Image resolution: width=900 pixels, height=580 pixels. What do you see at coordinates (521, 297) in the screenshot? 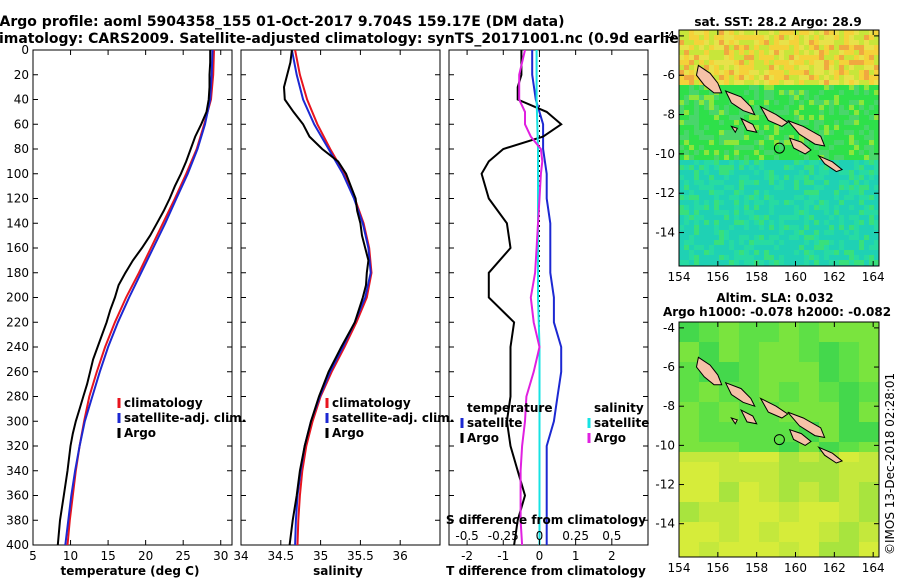
I see `series-t-argo` at bounding box center [521, 297].